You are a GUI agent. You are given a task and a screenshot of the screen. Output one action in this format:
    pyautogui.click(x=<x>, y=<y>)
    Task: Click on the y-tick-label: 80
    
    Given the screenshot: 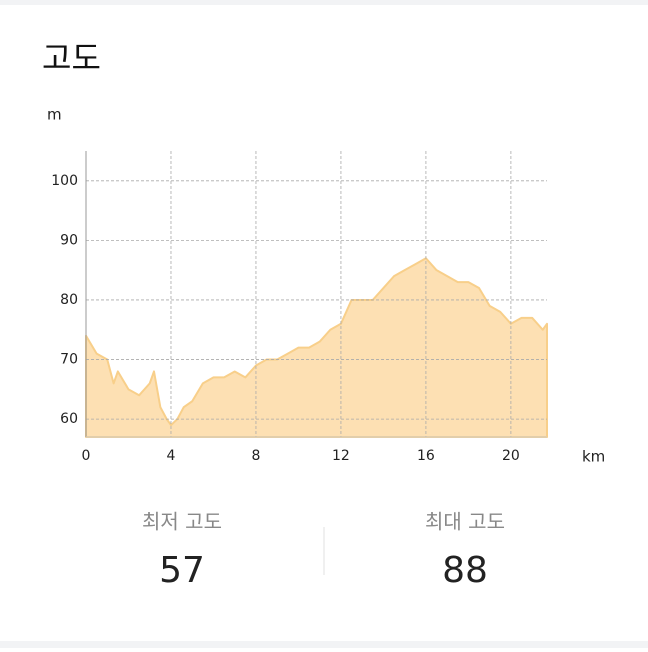 What is the action you would take?
    pyautogui.click(x=69, y=300)
    